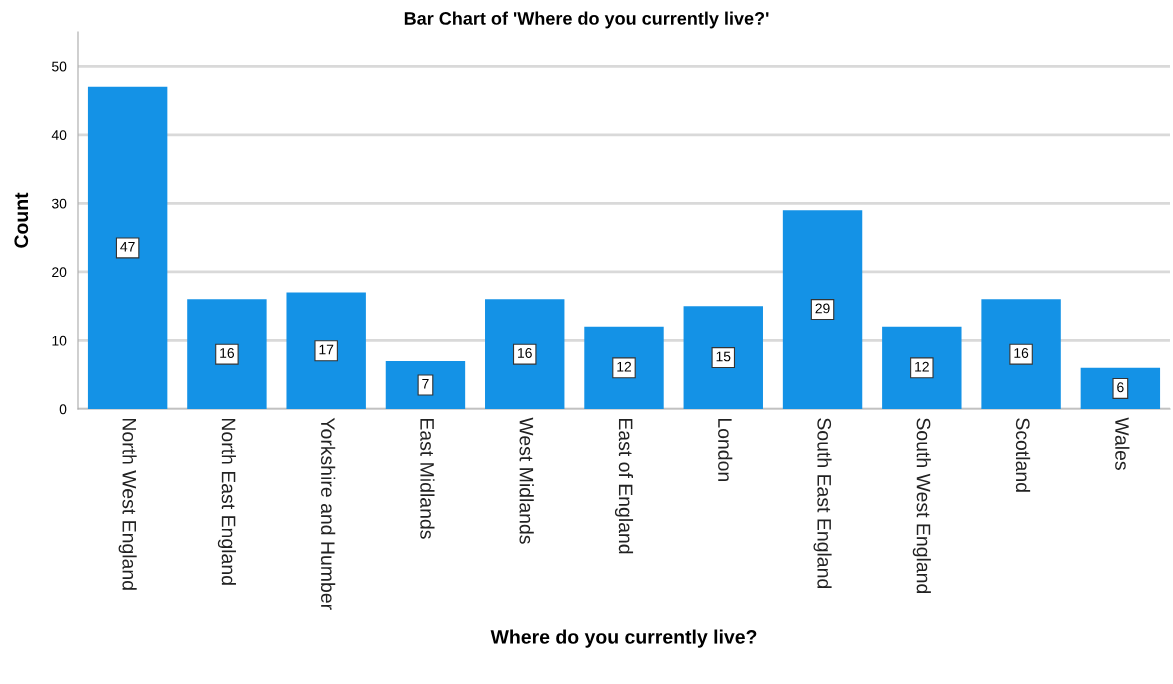  I want to click on x-tick-label: East Midlands, so click(427, 478).